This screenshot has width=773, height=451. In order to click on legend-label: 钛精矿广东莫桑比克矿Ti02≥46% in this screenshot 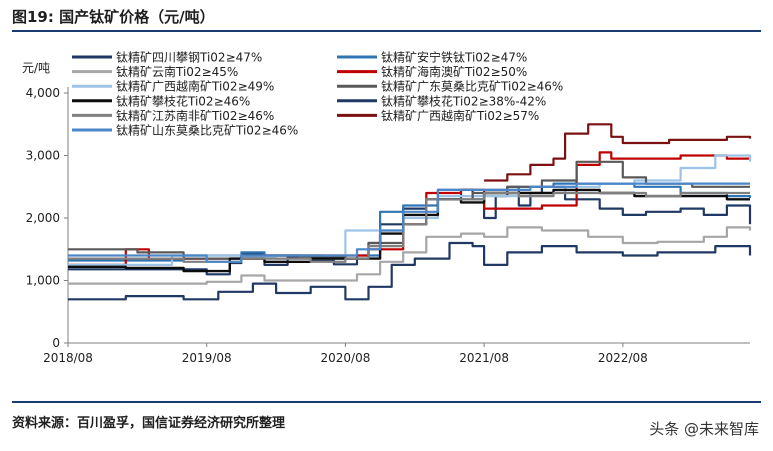, I will do `click(472, 86)`.